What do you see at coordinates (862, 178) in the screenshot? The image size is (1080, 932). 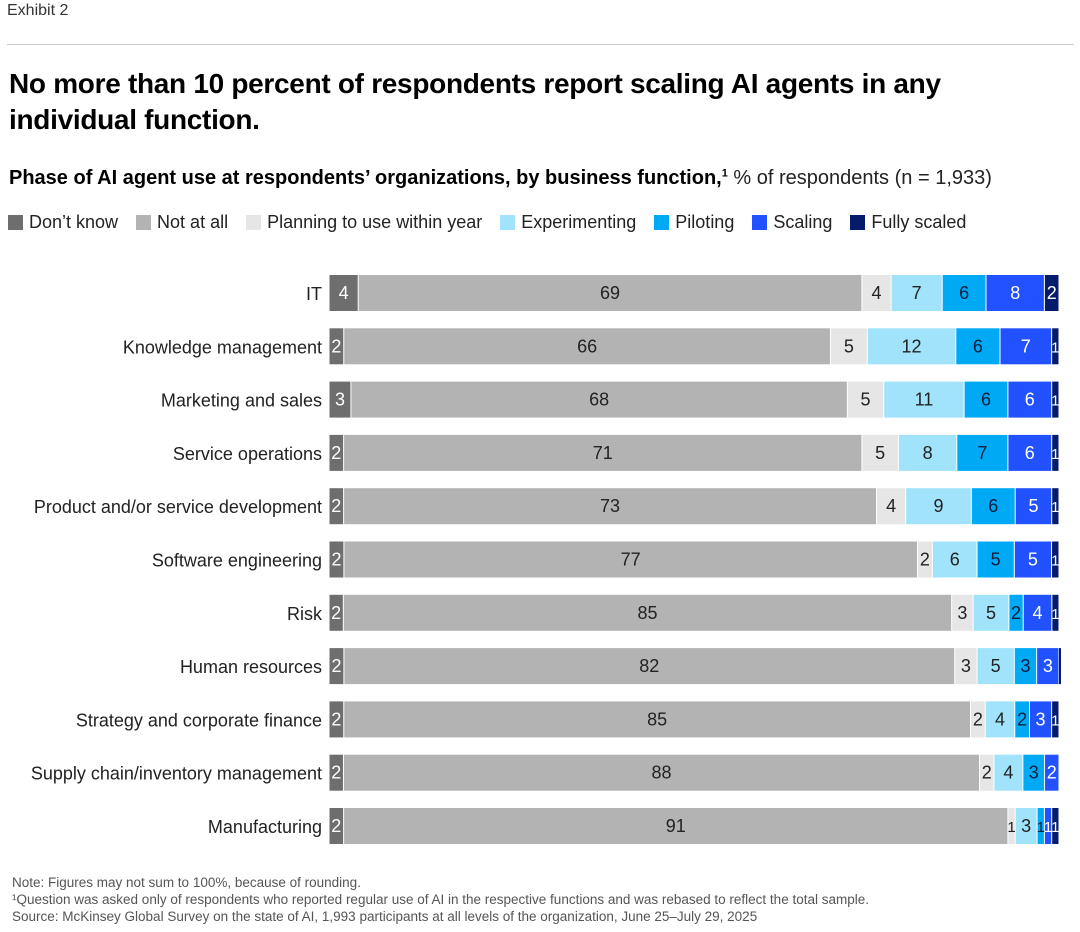 I see `subtitle-unit: % of respondents (n = 1,933)` at bounding box center [862, 178].